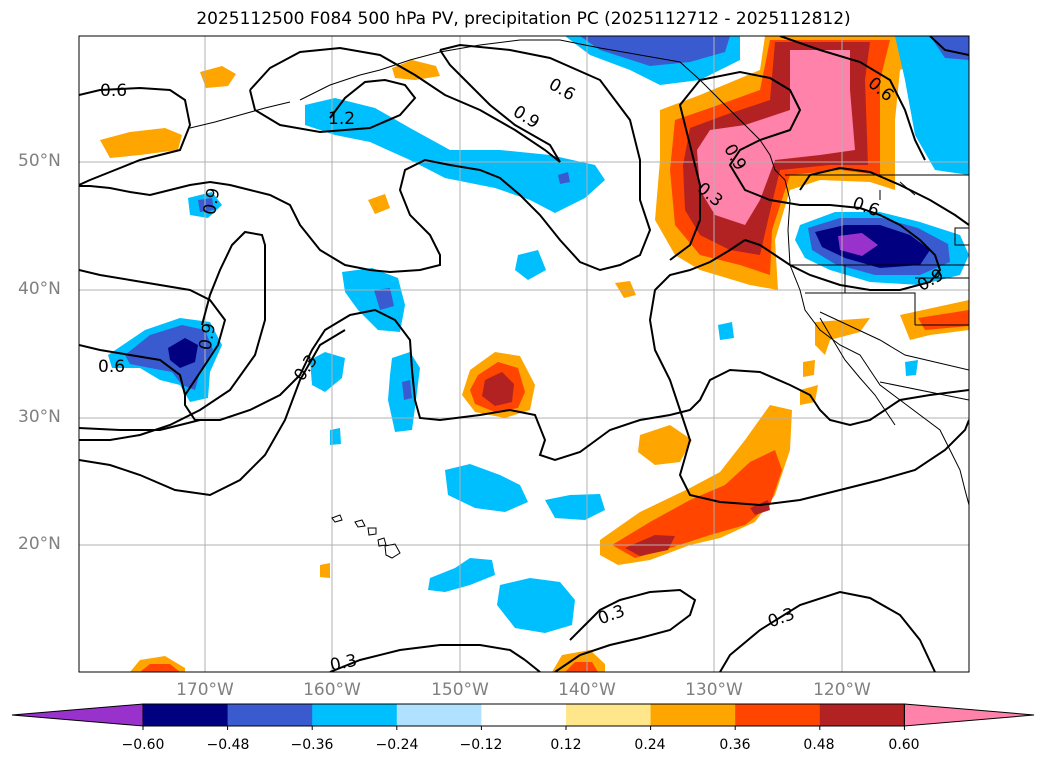 The height and width of the screenshot is (765, 1047). Describe the element at coordinates (564, 178) in the screenshot. I see `precip-negative-gulf-band-inner` at that location.